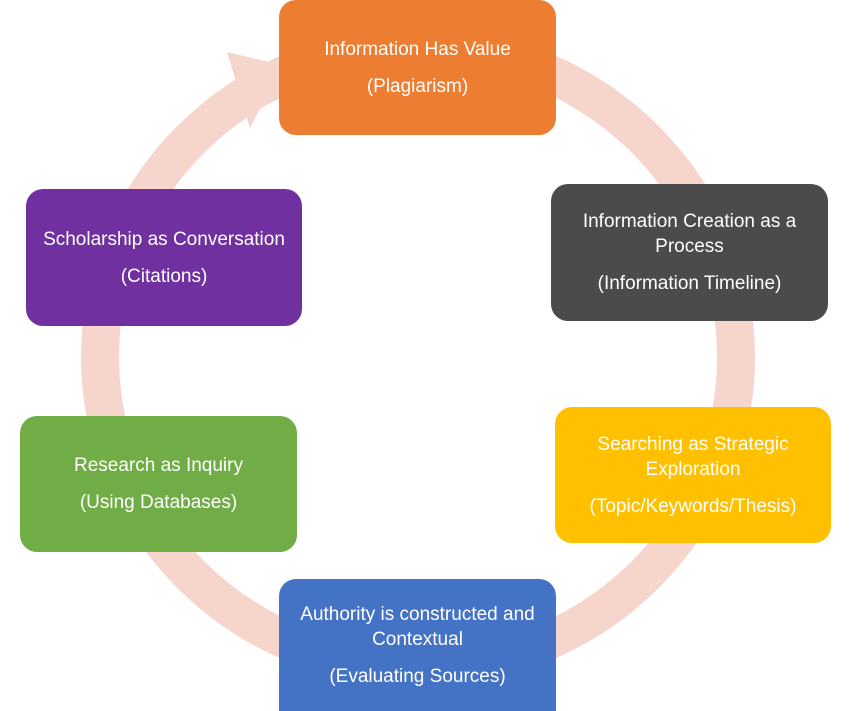  What do you see at coordinates (417, 676) in the screenshot?
I see `node-subtitle: (Evaluating Sources)` at bounding box center [417, 676].